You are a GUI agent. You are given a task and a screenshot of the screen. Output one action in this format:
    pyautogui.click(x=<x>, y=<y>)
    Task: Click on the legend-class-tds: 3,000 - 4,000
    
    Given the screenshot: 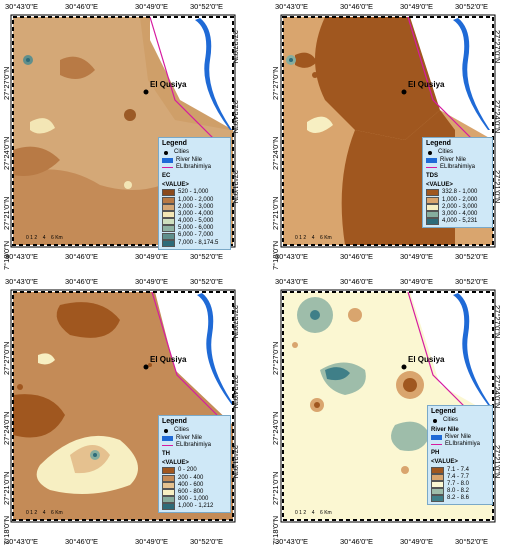 What is the action you would take?
    pyautogui.click(x=457, y=214)
    